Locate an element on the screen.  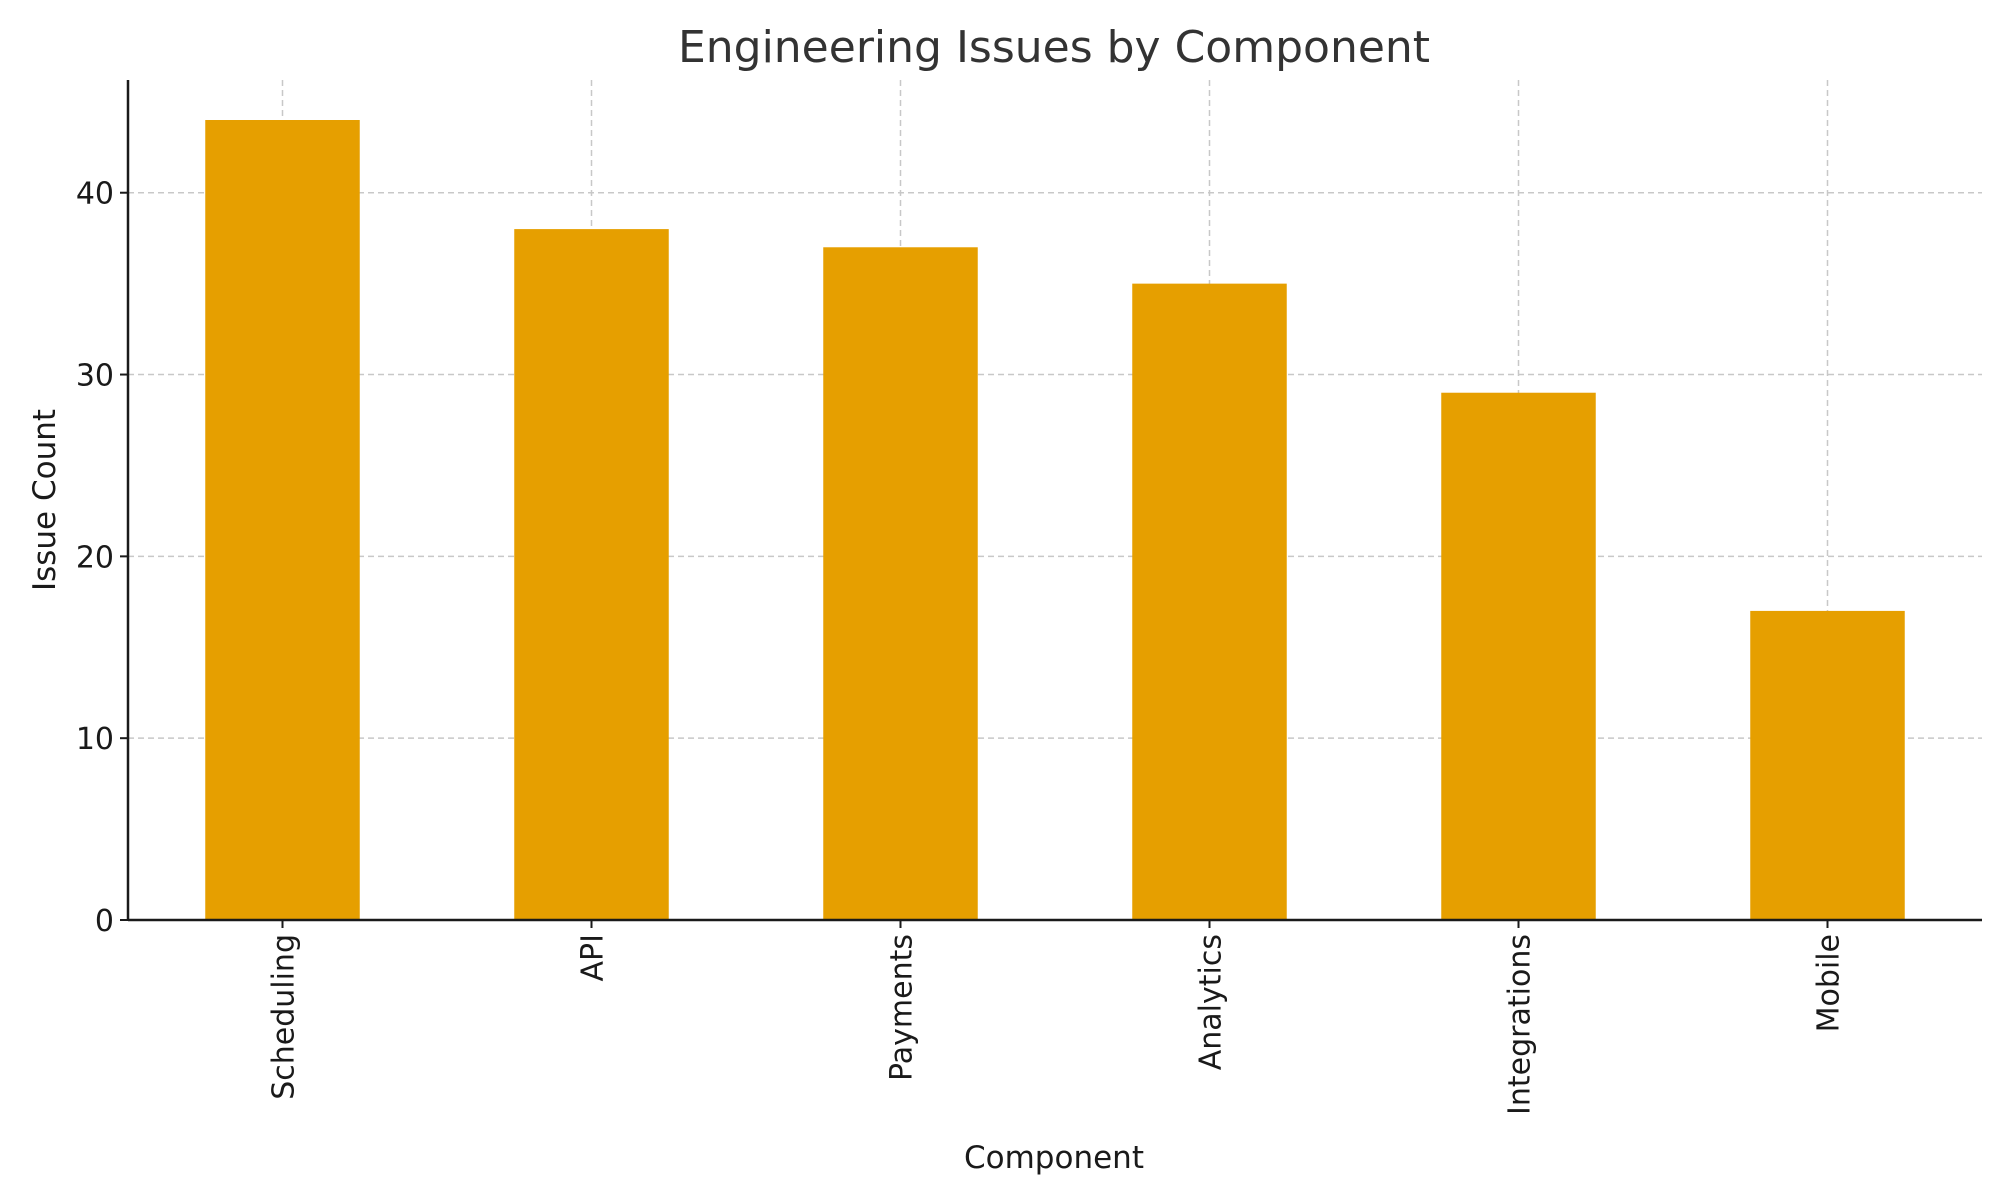
y-tick-label-0: 0 is located at coordinates (104, 921).